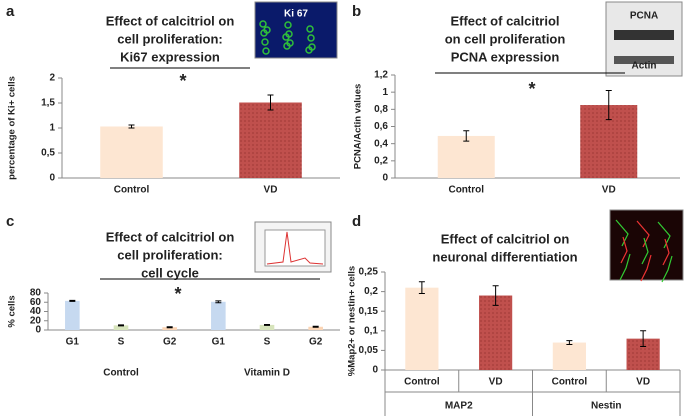  I want to click on panel-letter: b, so click(356, 11).